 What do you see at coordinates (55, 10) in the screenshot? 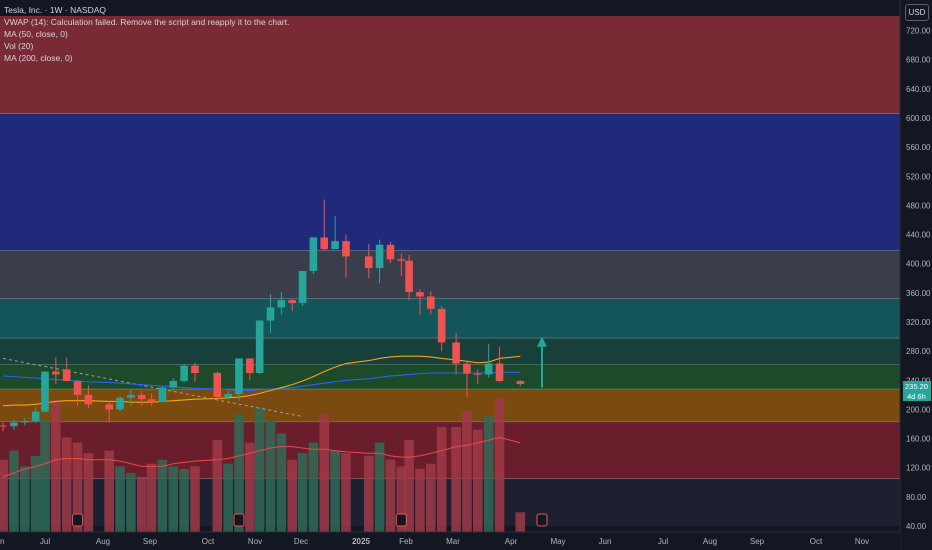
I see `symbol-title: Tesla, Inc. · 1W · NASDAQ` at bounding box center [55, 10].